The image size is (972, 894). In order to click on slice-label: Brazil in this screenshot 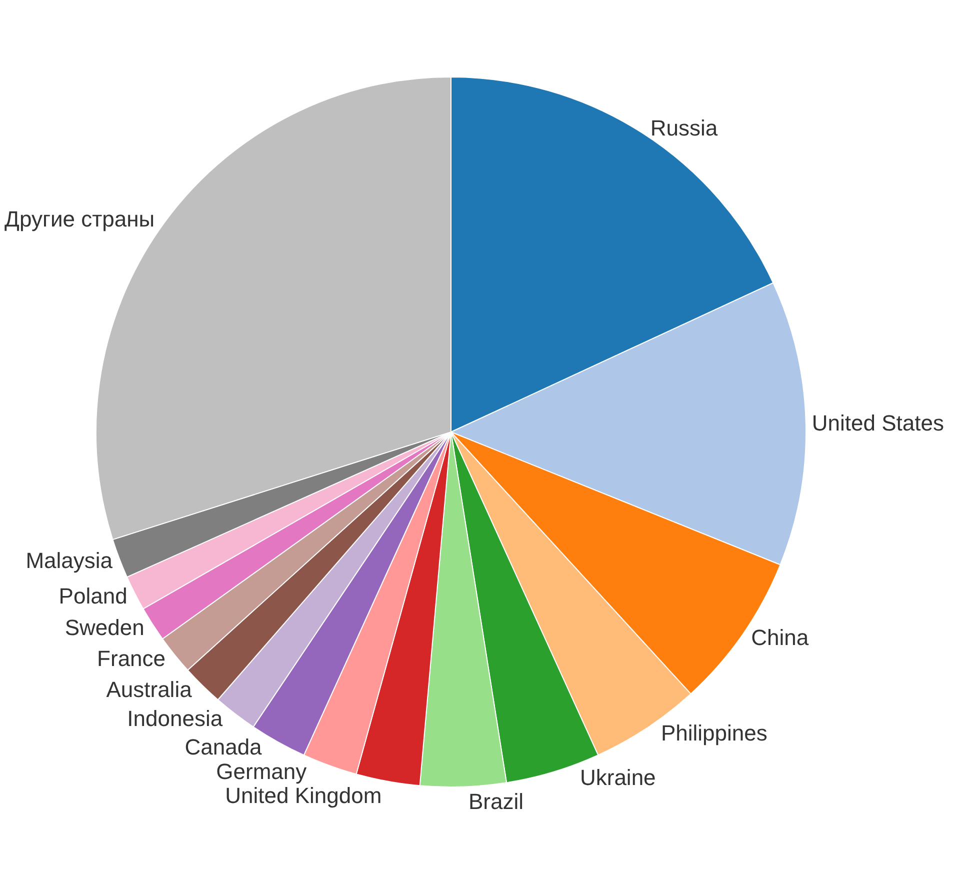, I will do `click(496, 801)`.